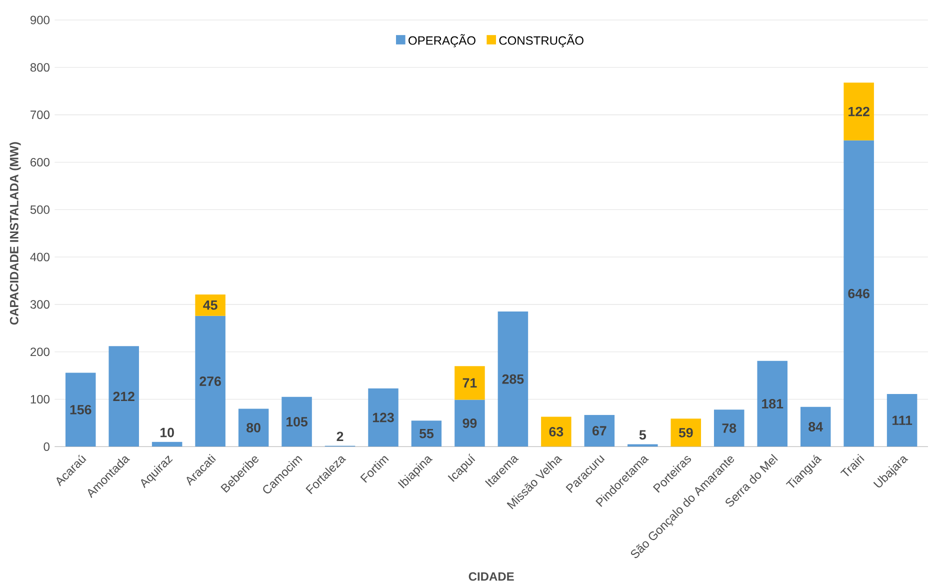 This screenshot has height=584, width=950. I want to click on y-axis-title: CAPACIDADE INSTALADA (MW), so click(15, 233).